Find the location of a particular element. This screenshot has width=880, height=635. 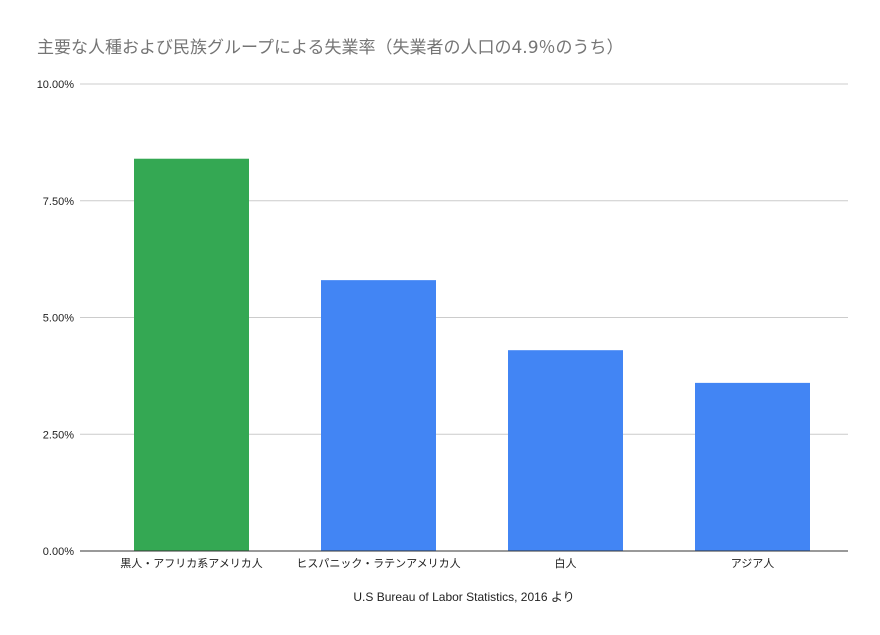

x-axis-title: U.S Bureau of Labor Statistics, 2016 より is located at coordinates (463, 597).